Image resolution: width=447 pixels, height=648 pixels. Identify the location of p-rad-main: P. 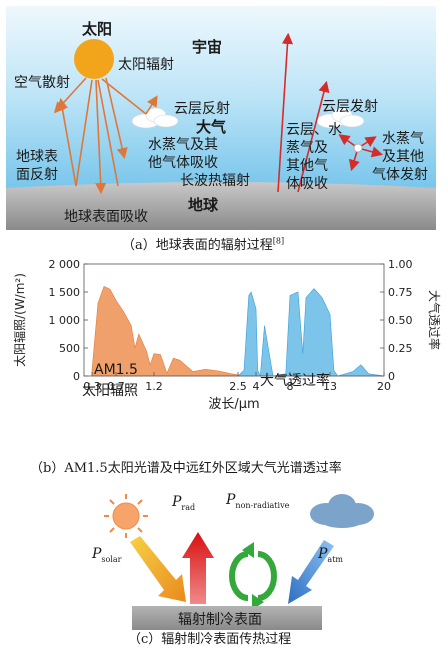
(177, 502).